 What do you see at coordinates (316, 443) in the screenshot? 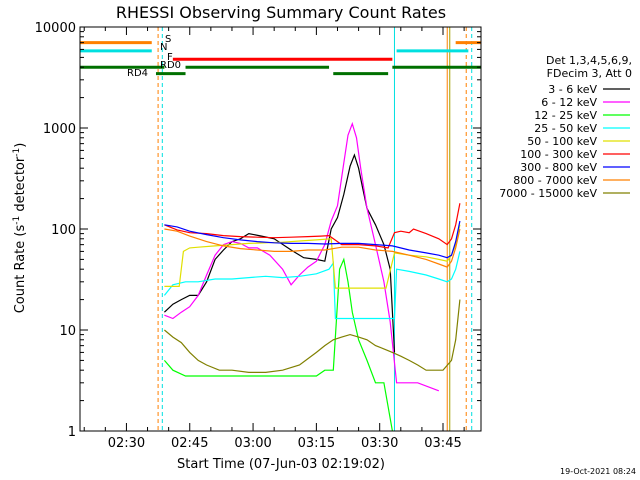
I see `x-tick-label-4: 03:15` at bounding box center [316, 443].